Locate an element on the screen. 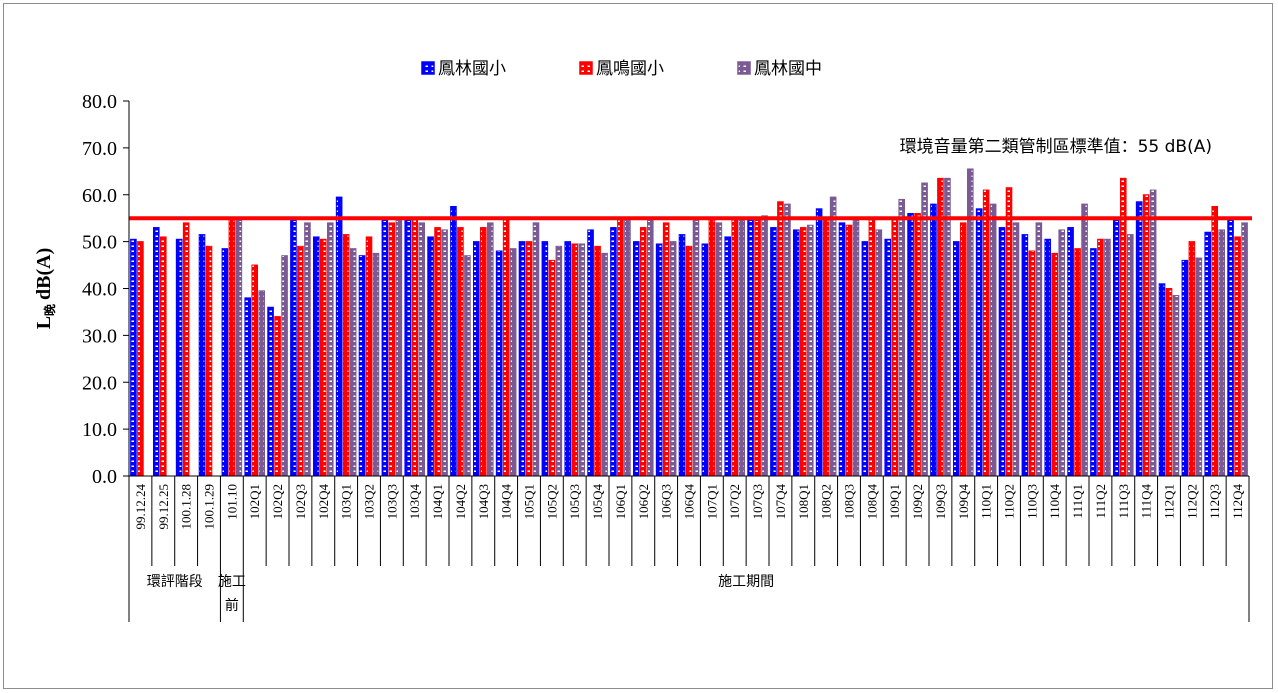 Image resolution: width=1278 pixels, height=693 pixels. x-tick-label: 109Q3 is located at coordinates (940, 501).